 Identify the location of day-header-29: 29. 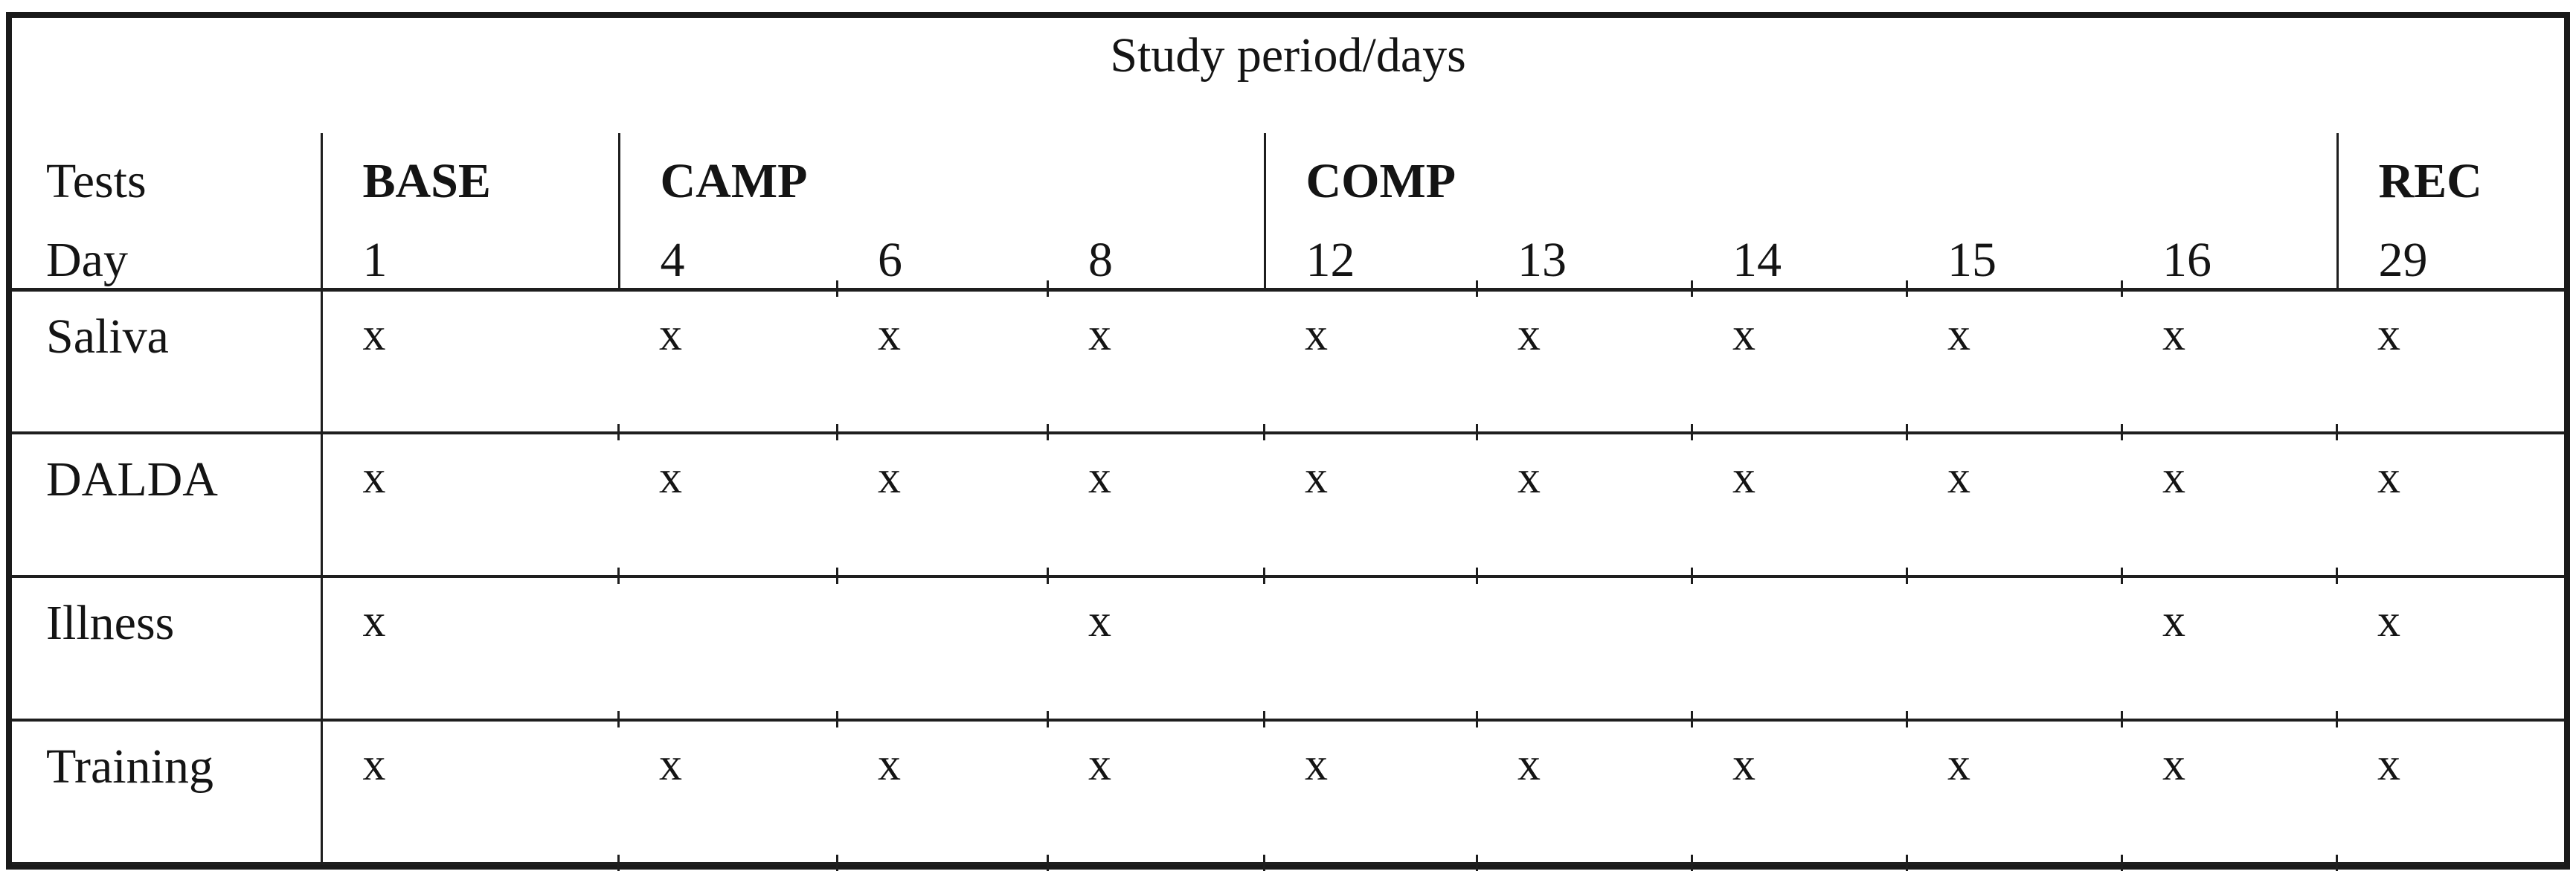
(2450, 253).